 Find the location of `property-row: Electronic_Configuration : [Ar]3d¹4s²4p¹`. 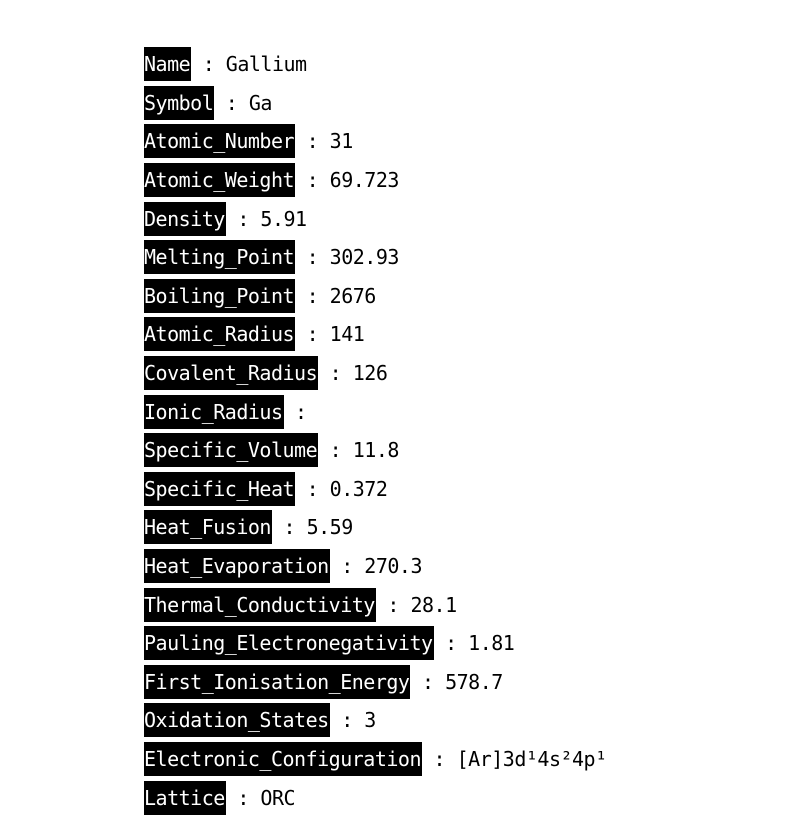

property-row: Electronic_Configuration : [Ar]3d¹4s²4p¹ is located at coordinates (375, 759).